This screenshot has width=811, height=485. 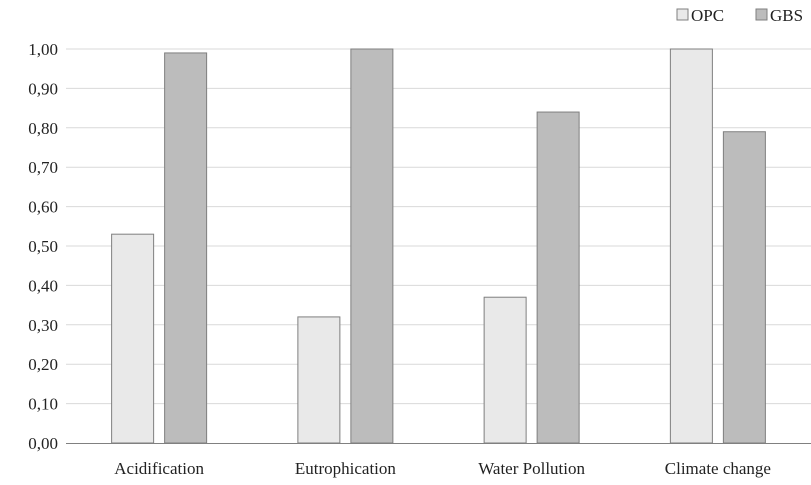 What do you see at coordinates (43, 285) in the screenshot?
I see `y-tick-label: 0,40` at bounding box center [43, 285].